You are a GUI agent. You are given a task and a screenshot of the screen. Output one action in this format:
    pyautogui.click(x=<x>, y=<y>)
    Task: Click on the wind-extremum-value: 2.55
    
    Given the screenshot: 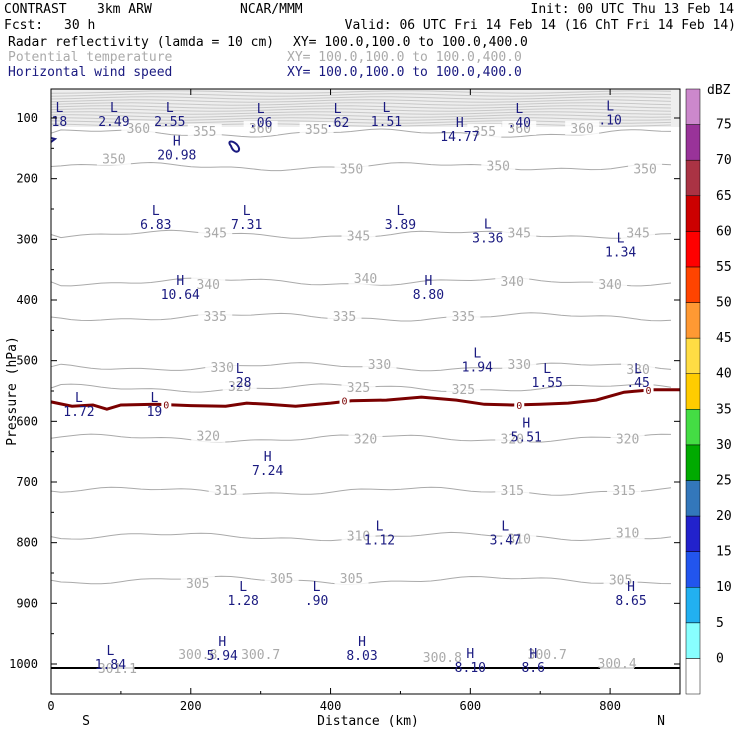 What is the action you would take?
    pyautogui.click(x=169, y=122)
    